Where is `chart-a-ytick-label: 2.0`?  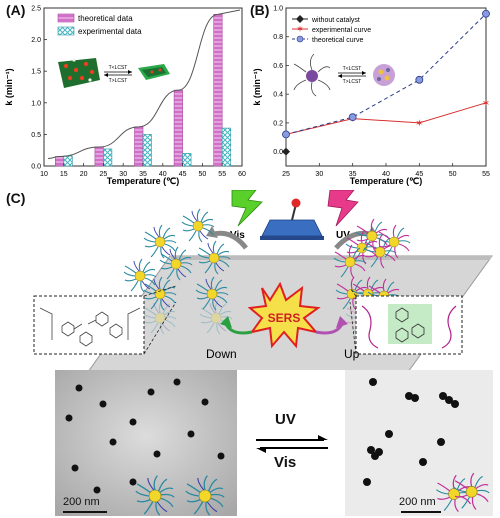 chart-a-ytick-label: 2.0 is located at coordinates (36, 40).